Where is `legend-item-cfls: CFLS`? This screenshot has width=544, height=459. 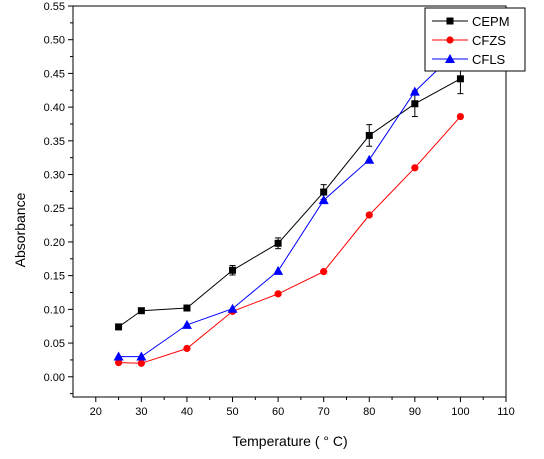
legend-item-cfls: CFLS is located at coordinates (469, 59).